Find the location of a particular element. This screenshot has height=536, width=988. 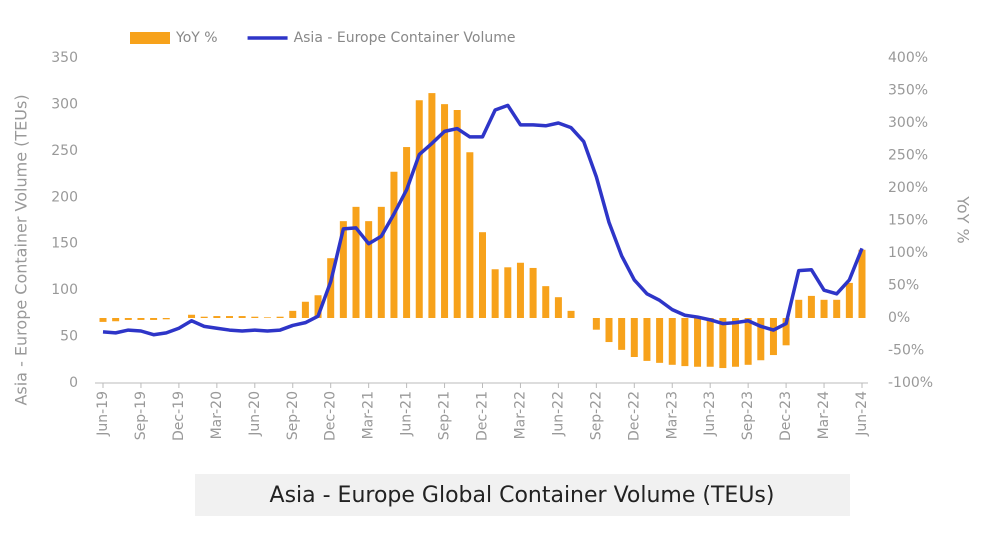

x-tick-label: Jun-19 is located at coordinates (103, 414).